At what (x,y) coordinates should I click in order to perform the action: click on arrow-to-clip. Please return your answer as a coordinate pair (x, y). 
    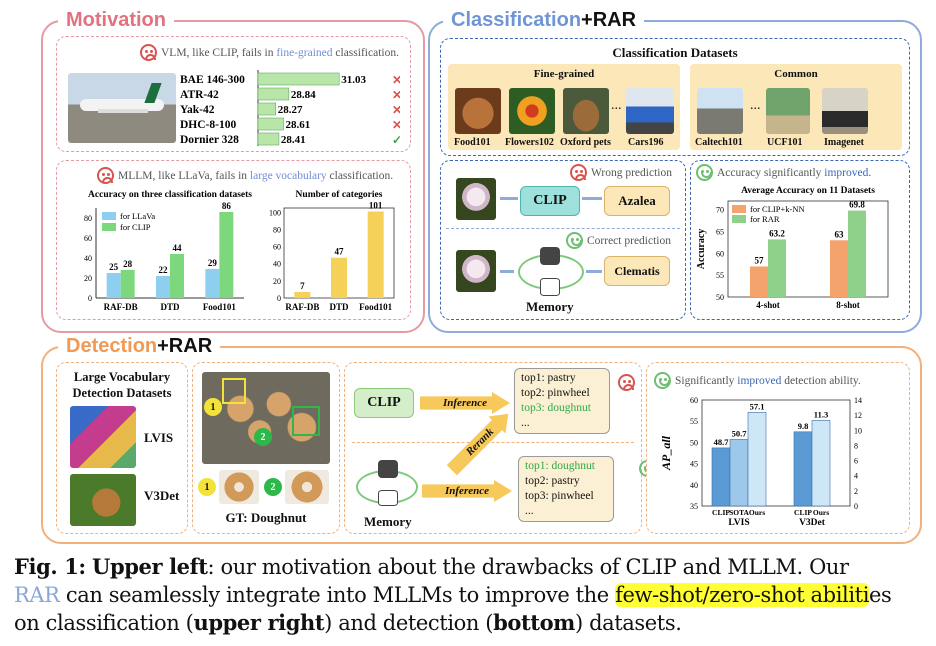
    Looking at the image, I should click on (509, 198).